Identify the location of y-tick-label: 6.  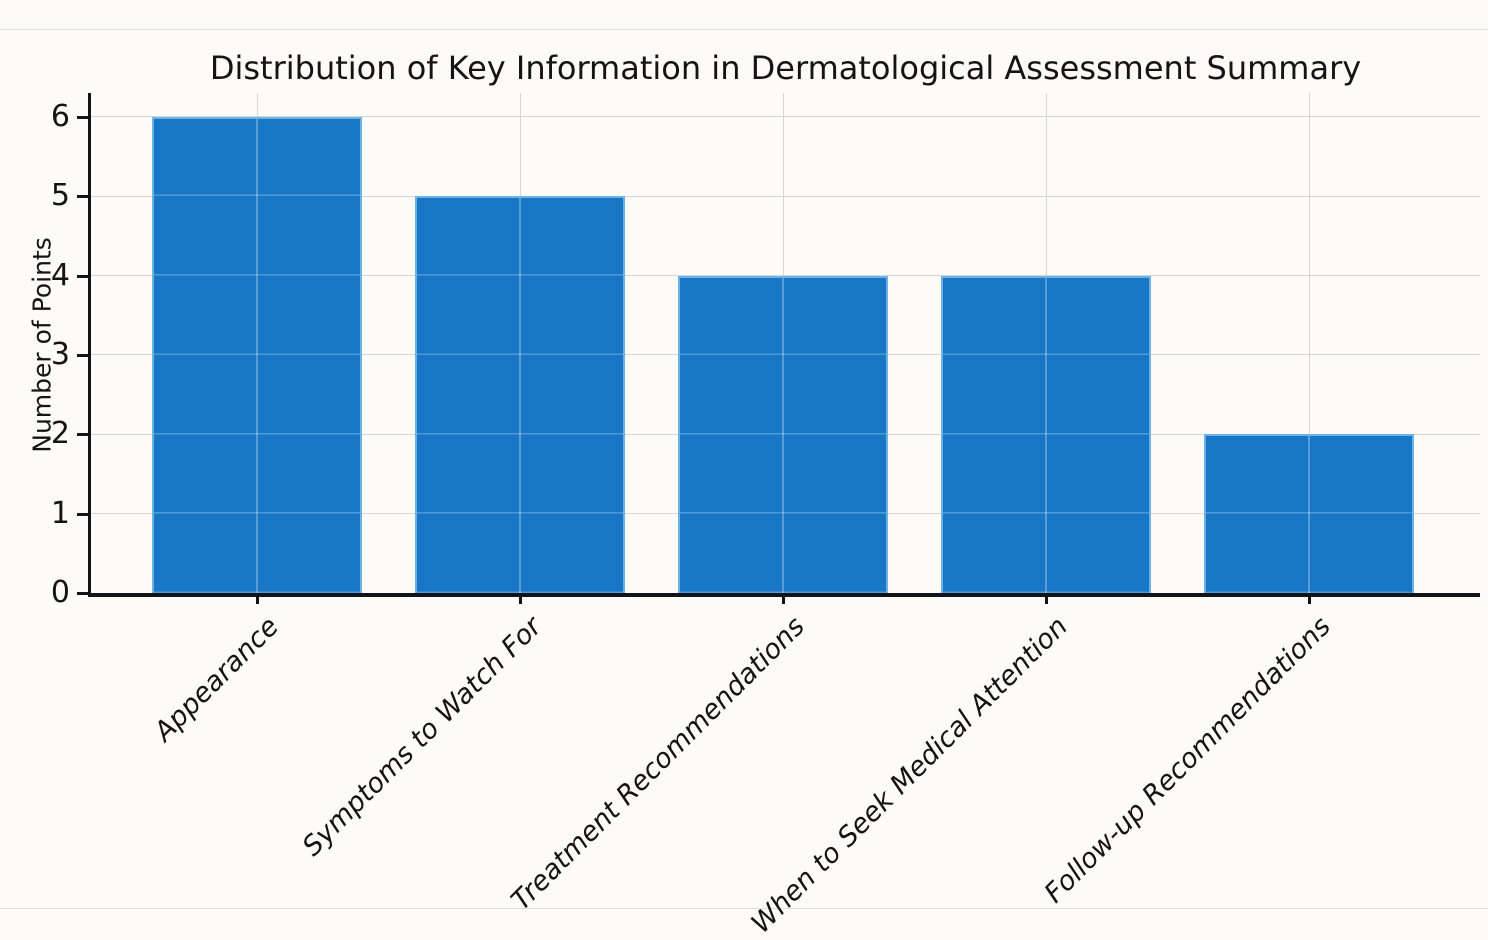
(60, 116).